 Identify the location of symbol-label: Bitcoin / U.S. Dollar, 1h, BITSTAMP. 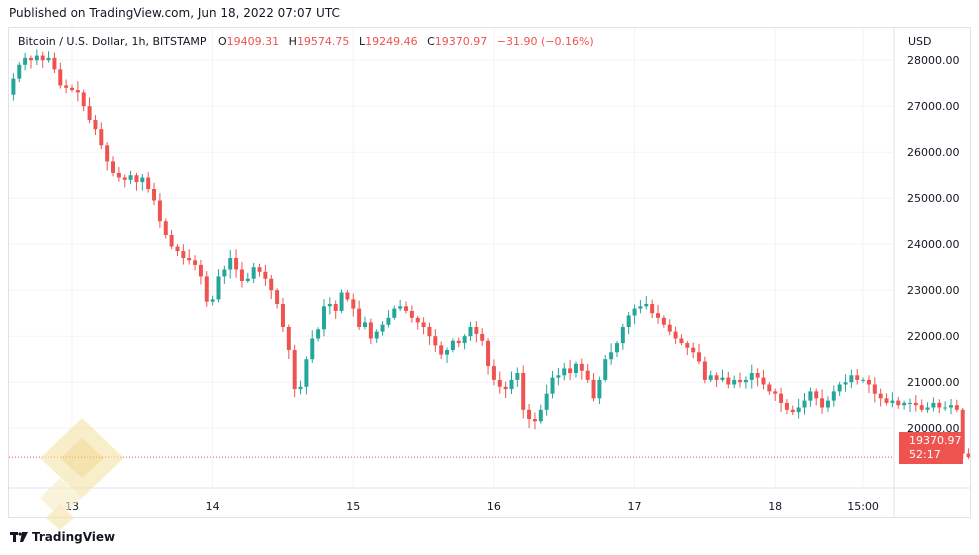
(112, 41).